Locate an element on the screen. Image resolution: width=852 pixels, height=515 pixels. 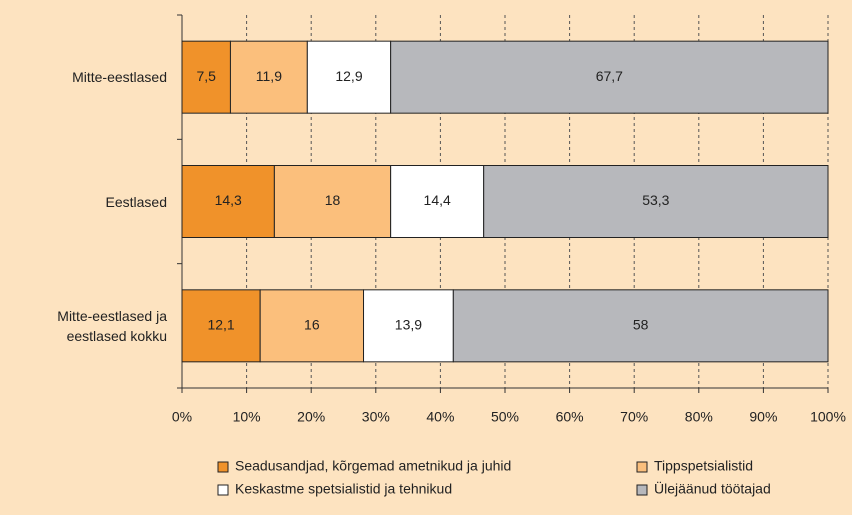
x-tick-label: 100% is located at coordinates (828, 417).